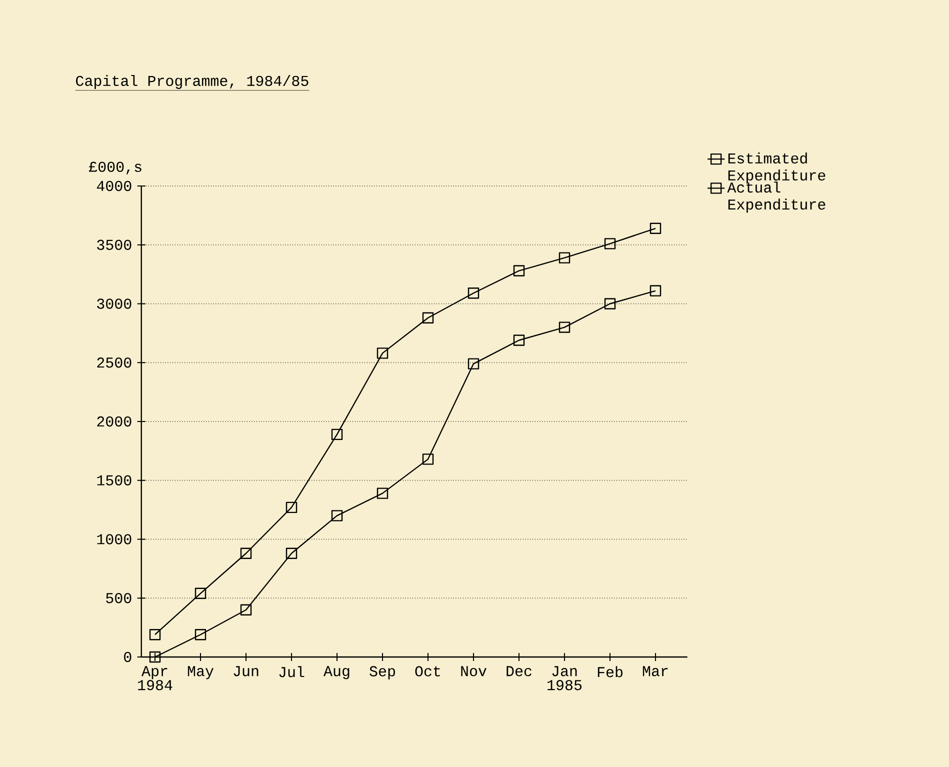 The height and width of the screenshot is (767, 949). Describe the element at coordinates (114, 480) in the screenshot. I see `y-tick-label: 1500` at that location.